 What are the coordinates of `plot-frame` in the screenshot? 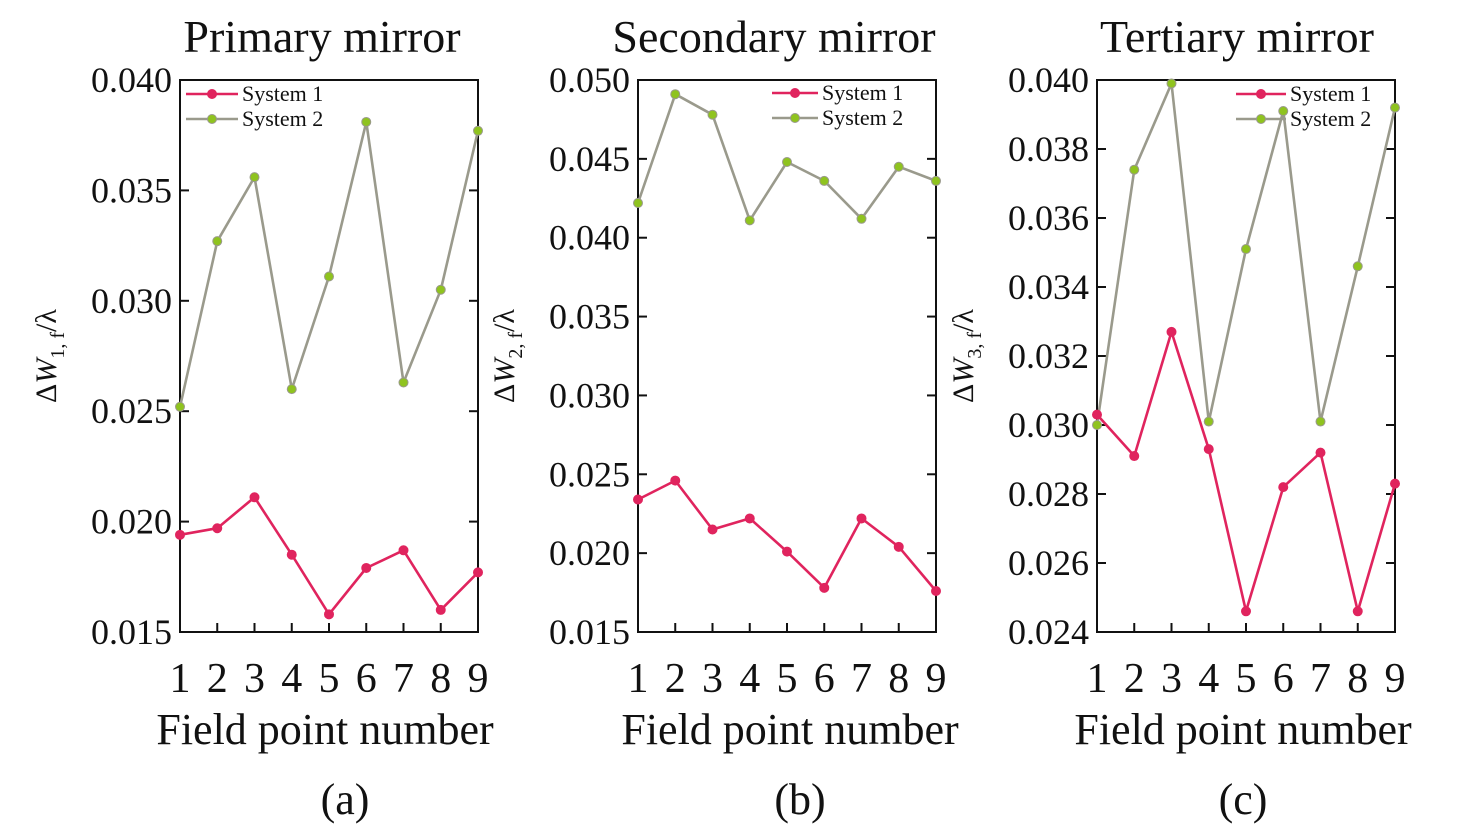 It's located at (1246, 356).